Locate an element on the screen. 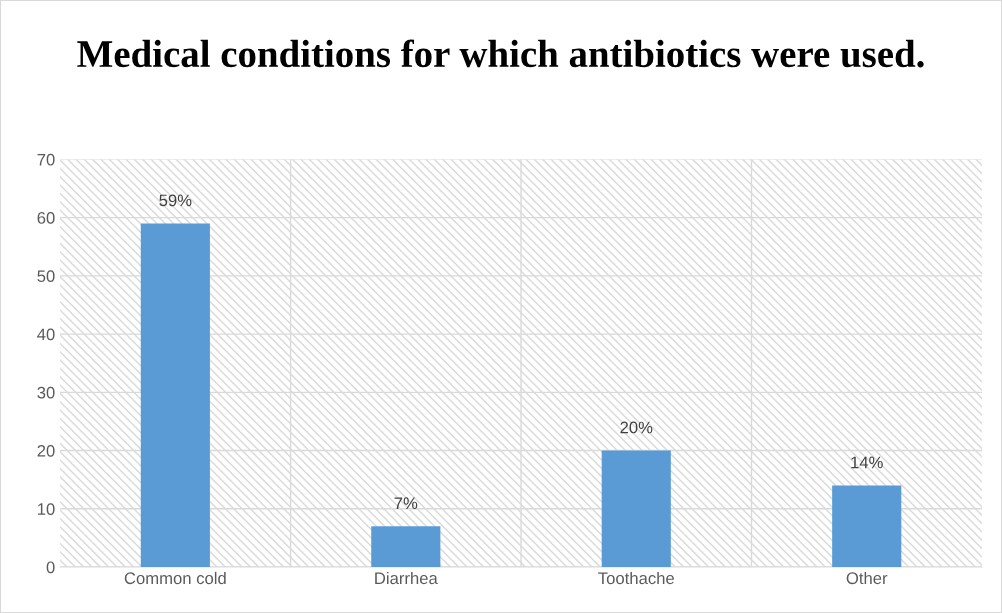 The image size is (1002, 613). y-tick-label: 50 is located at coordinates (46, 276).